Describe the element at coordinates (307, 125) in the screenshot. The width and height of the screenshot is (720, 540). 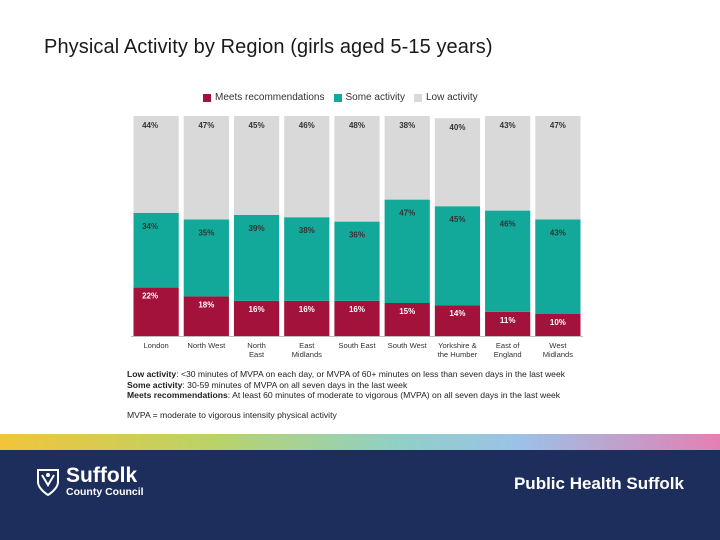
I see `data-label-2-3: 46%` at that location.